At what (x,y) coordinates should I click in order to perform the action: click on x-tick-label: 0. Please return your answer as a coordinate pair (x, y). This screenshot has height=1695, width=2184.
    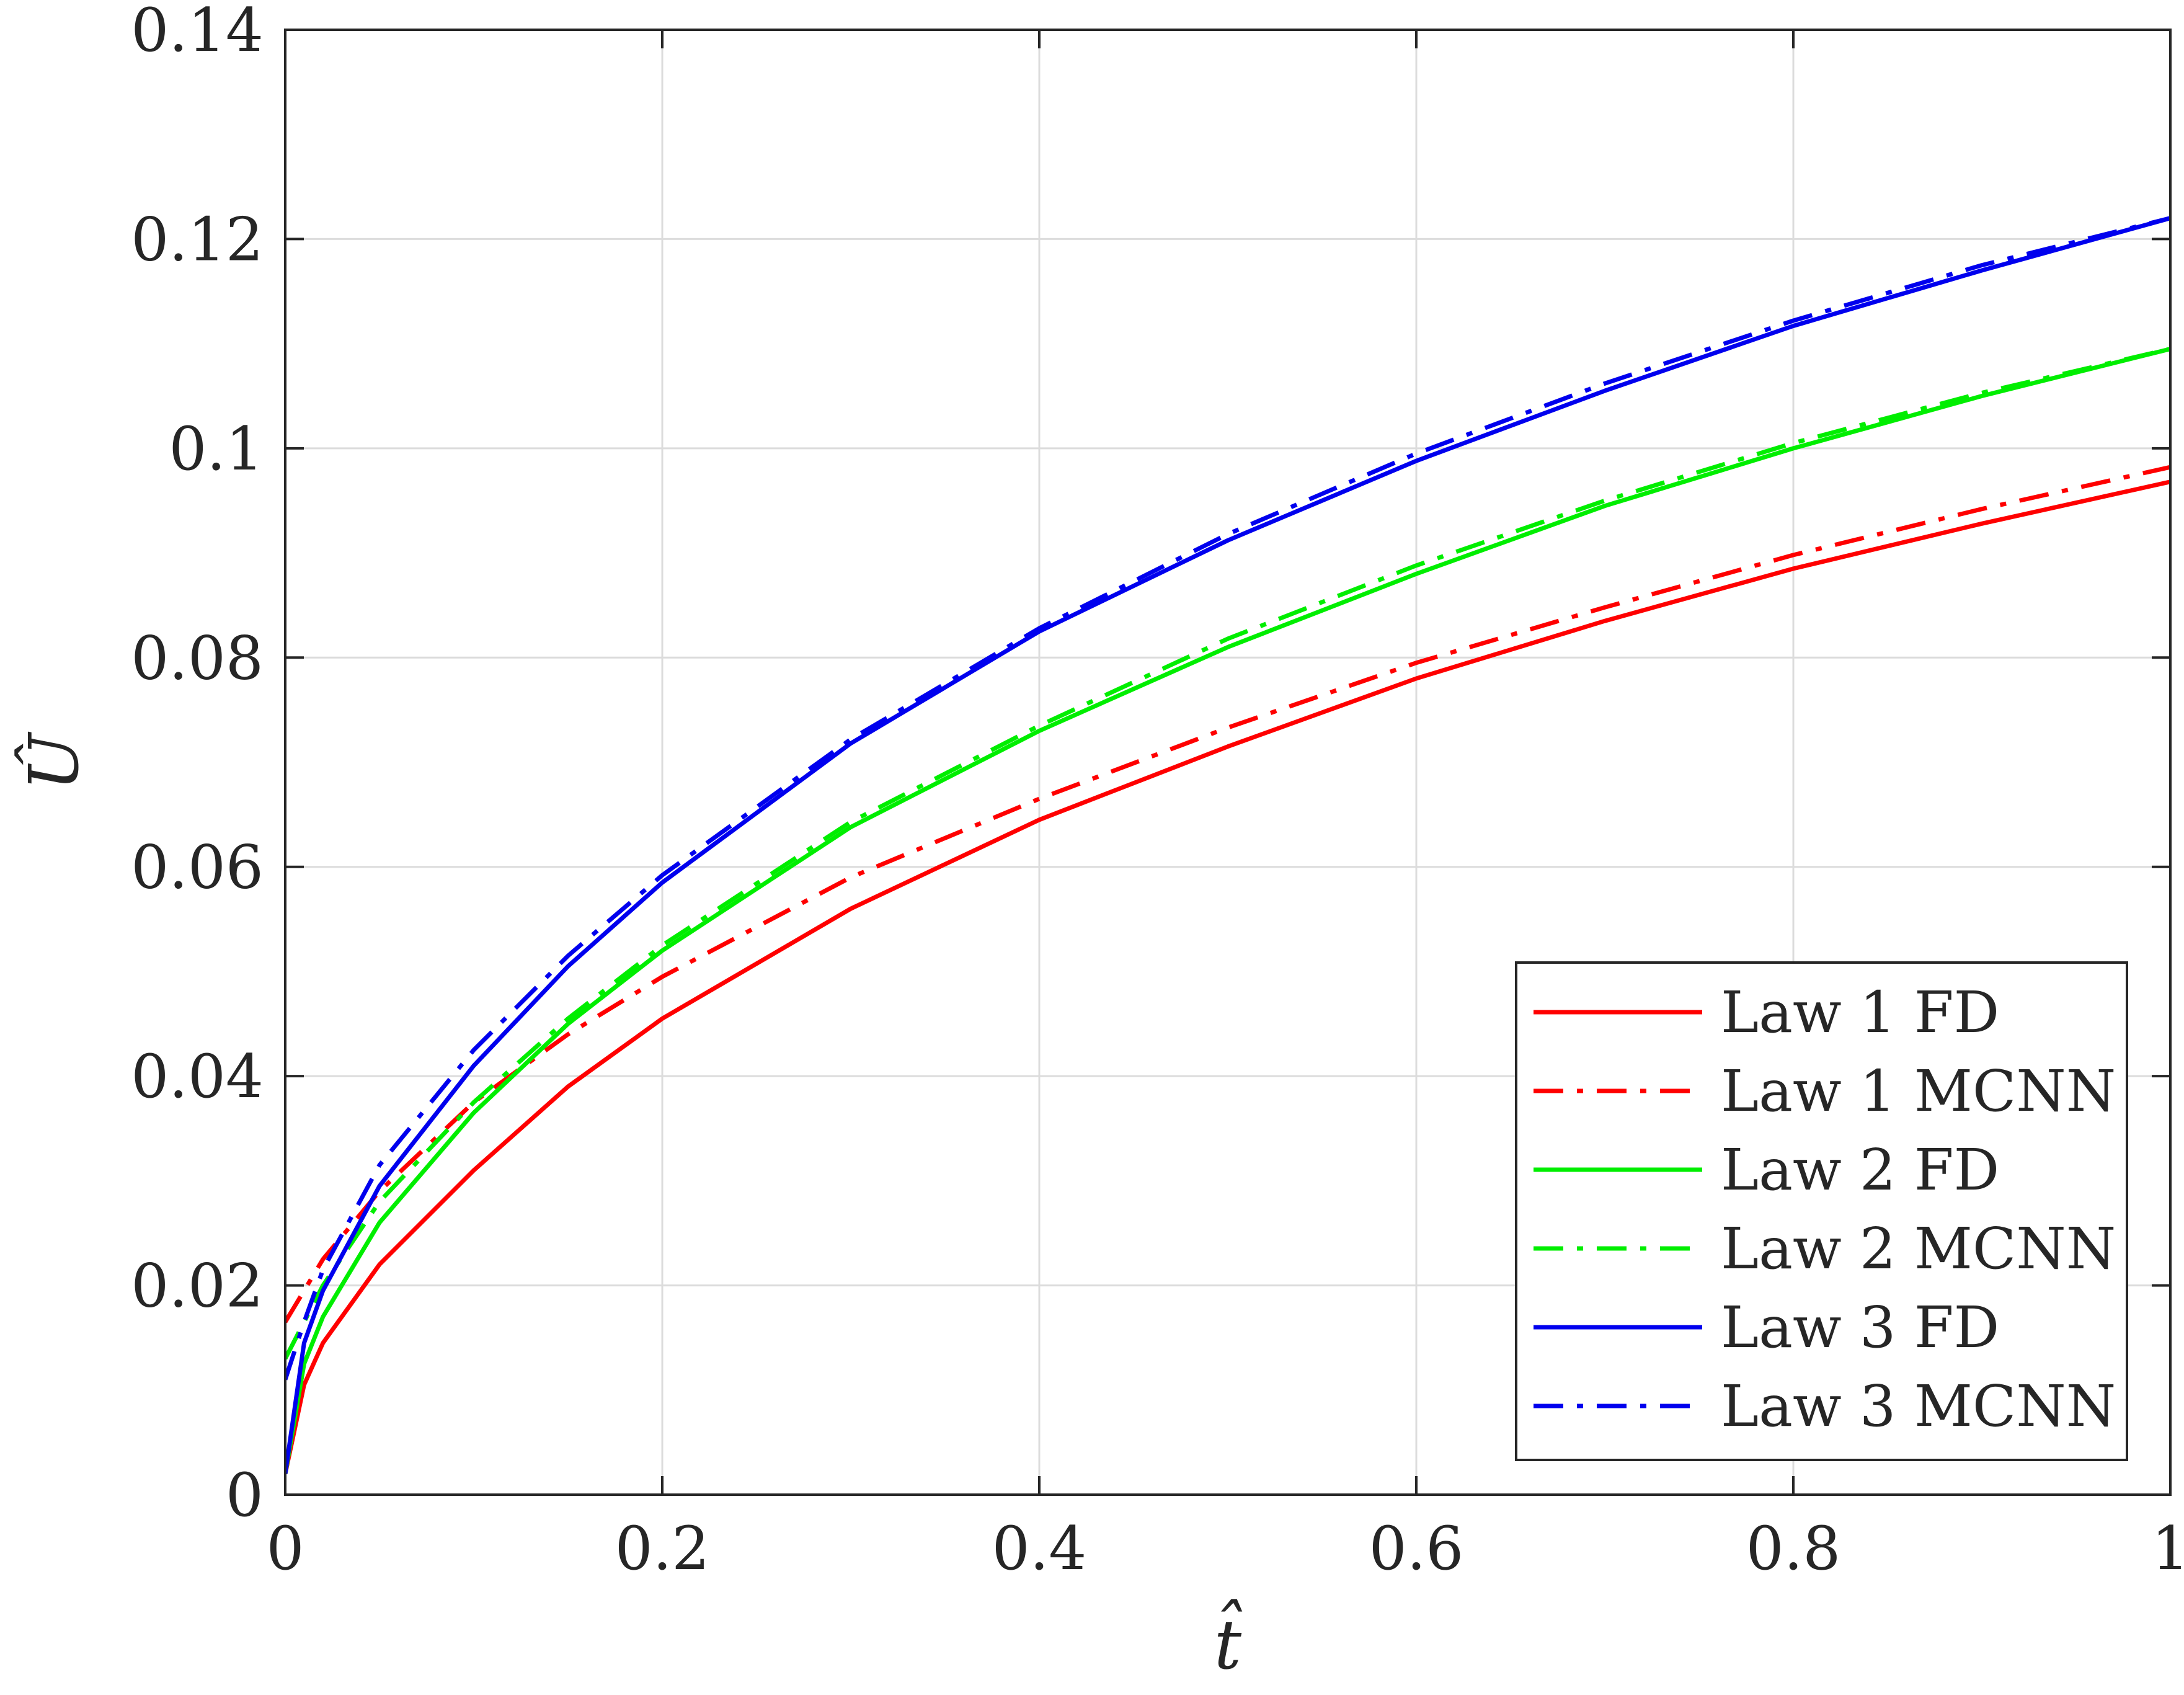
    Looking at the image, I should click on (285, 1548).